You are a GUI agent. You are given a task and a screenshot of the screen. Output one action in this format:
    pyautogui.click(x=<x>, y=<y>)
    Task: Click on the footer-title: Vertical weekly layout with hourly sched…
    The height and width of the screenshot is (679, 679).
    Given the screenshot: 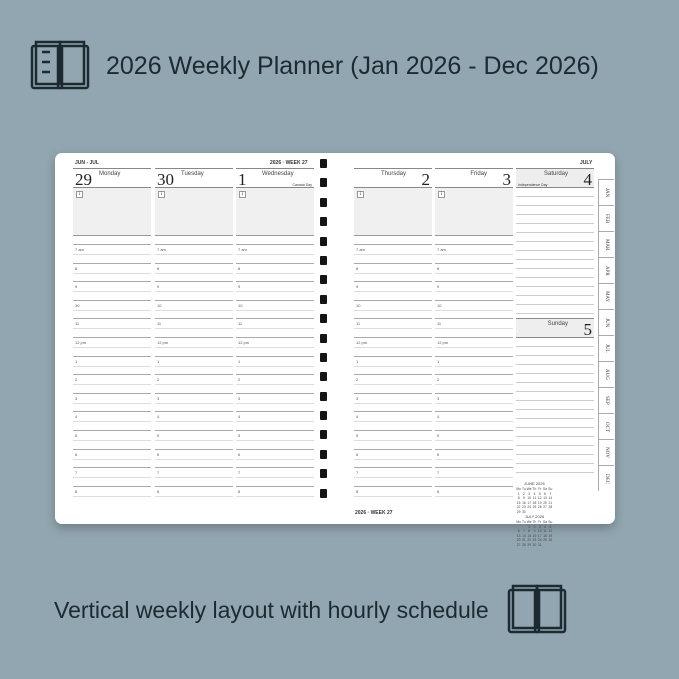 What is the action you would take?
    pyautogui.click(x=271, y=609)
    